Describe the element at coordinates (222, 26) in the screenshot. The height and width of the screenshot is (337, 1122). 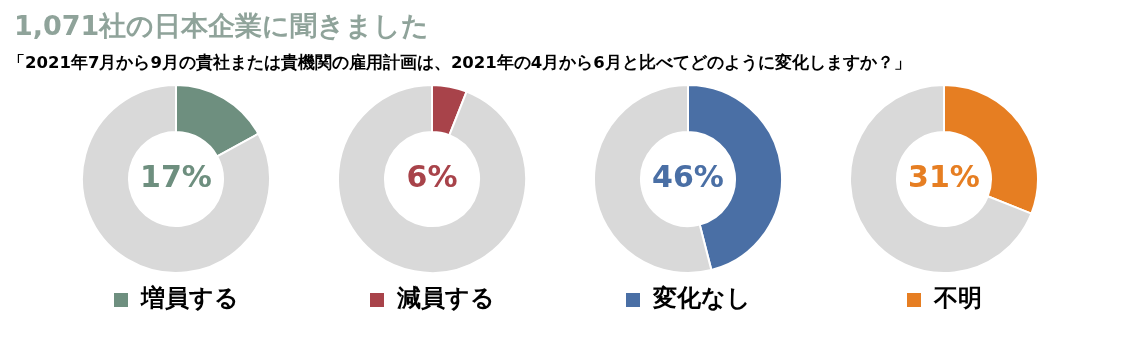
I see `text: 1,071社の日本企業に聞きました` at that location.